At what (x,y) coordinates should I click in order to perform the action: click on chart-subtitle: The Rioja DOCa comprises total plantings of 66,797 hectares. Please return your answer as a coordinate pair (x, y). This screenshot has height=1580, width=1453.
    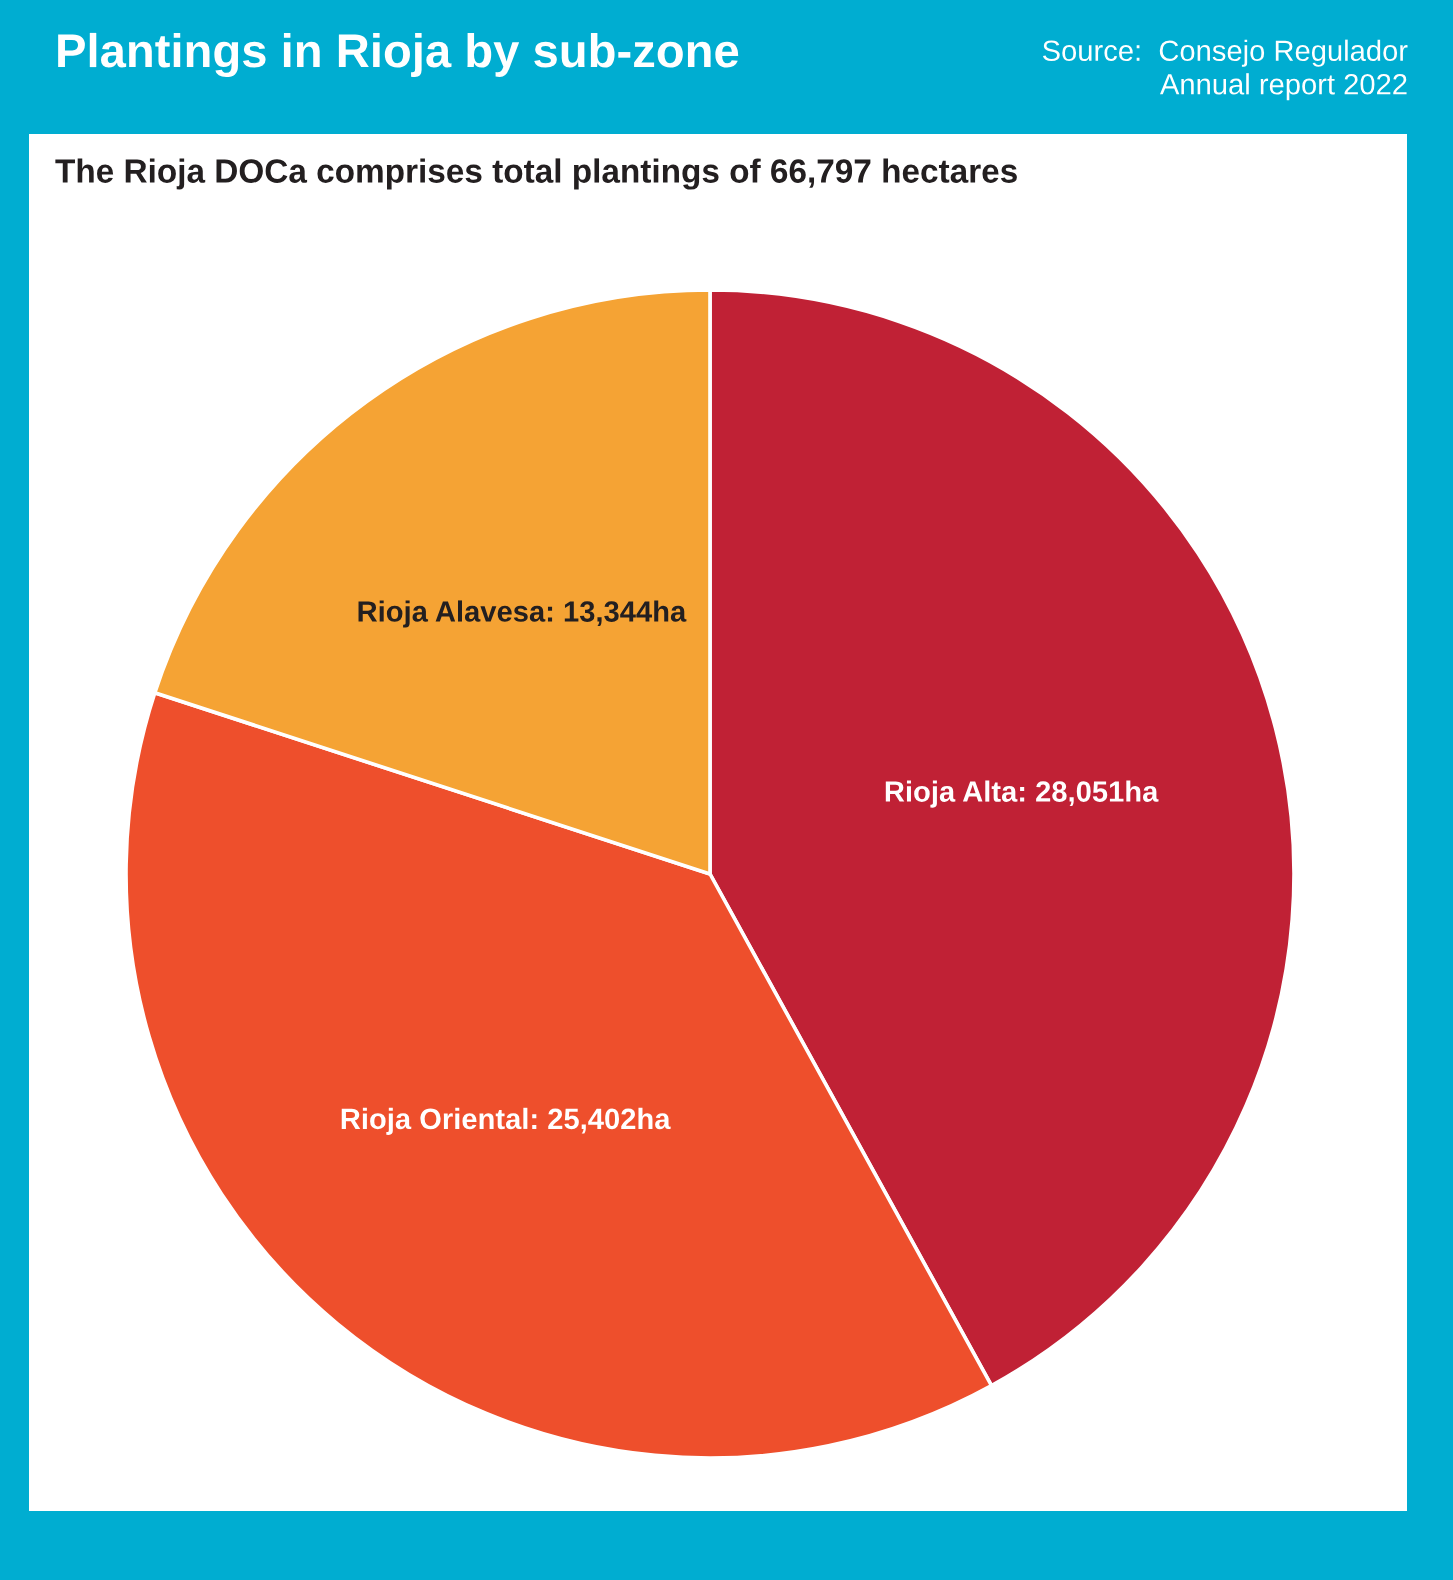
    Looking at the image, I should click on (536, 174).